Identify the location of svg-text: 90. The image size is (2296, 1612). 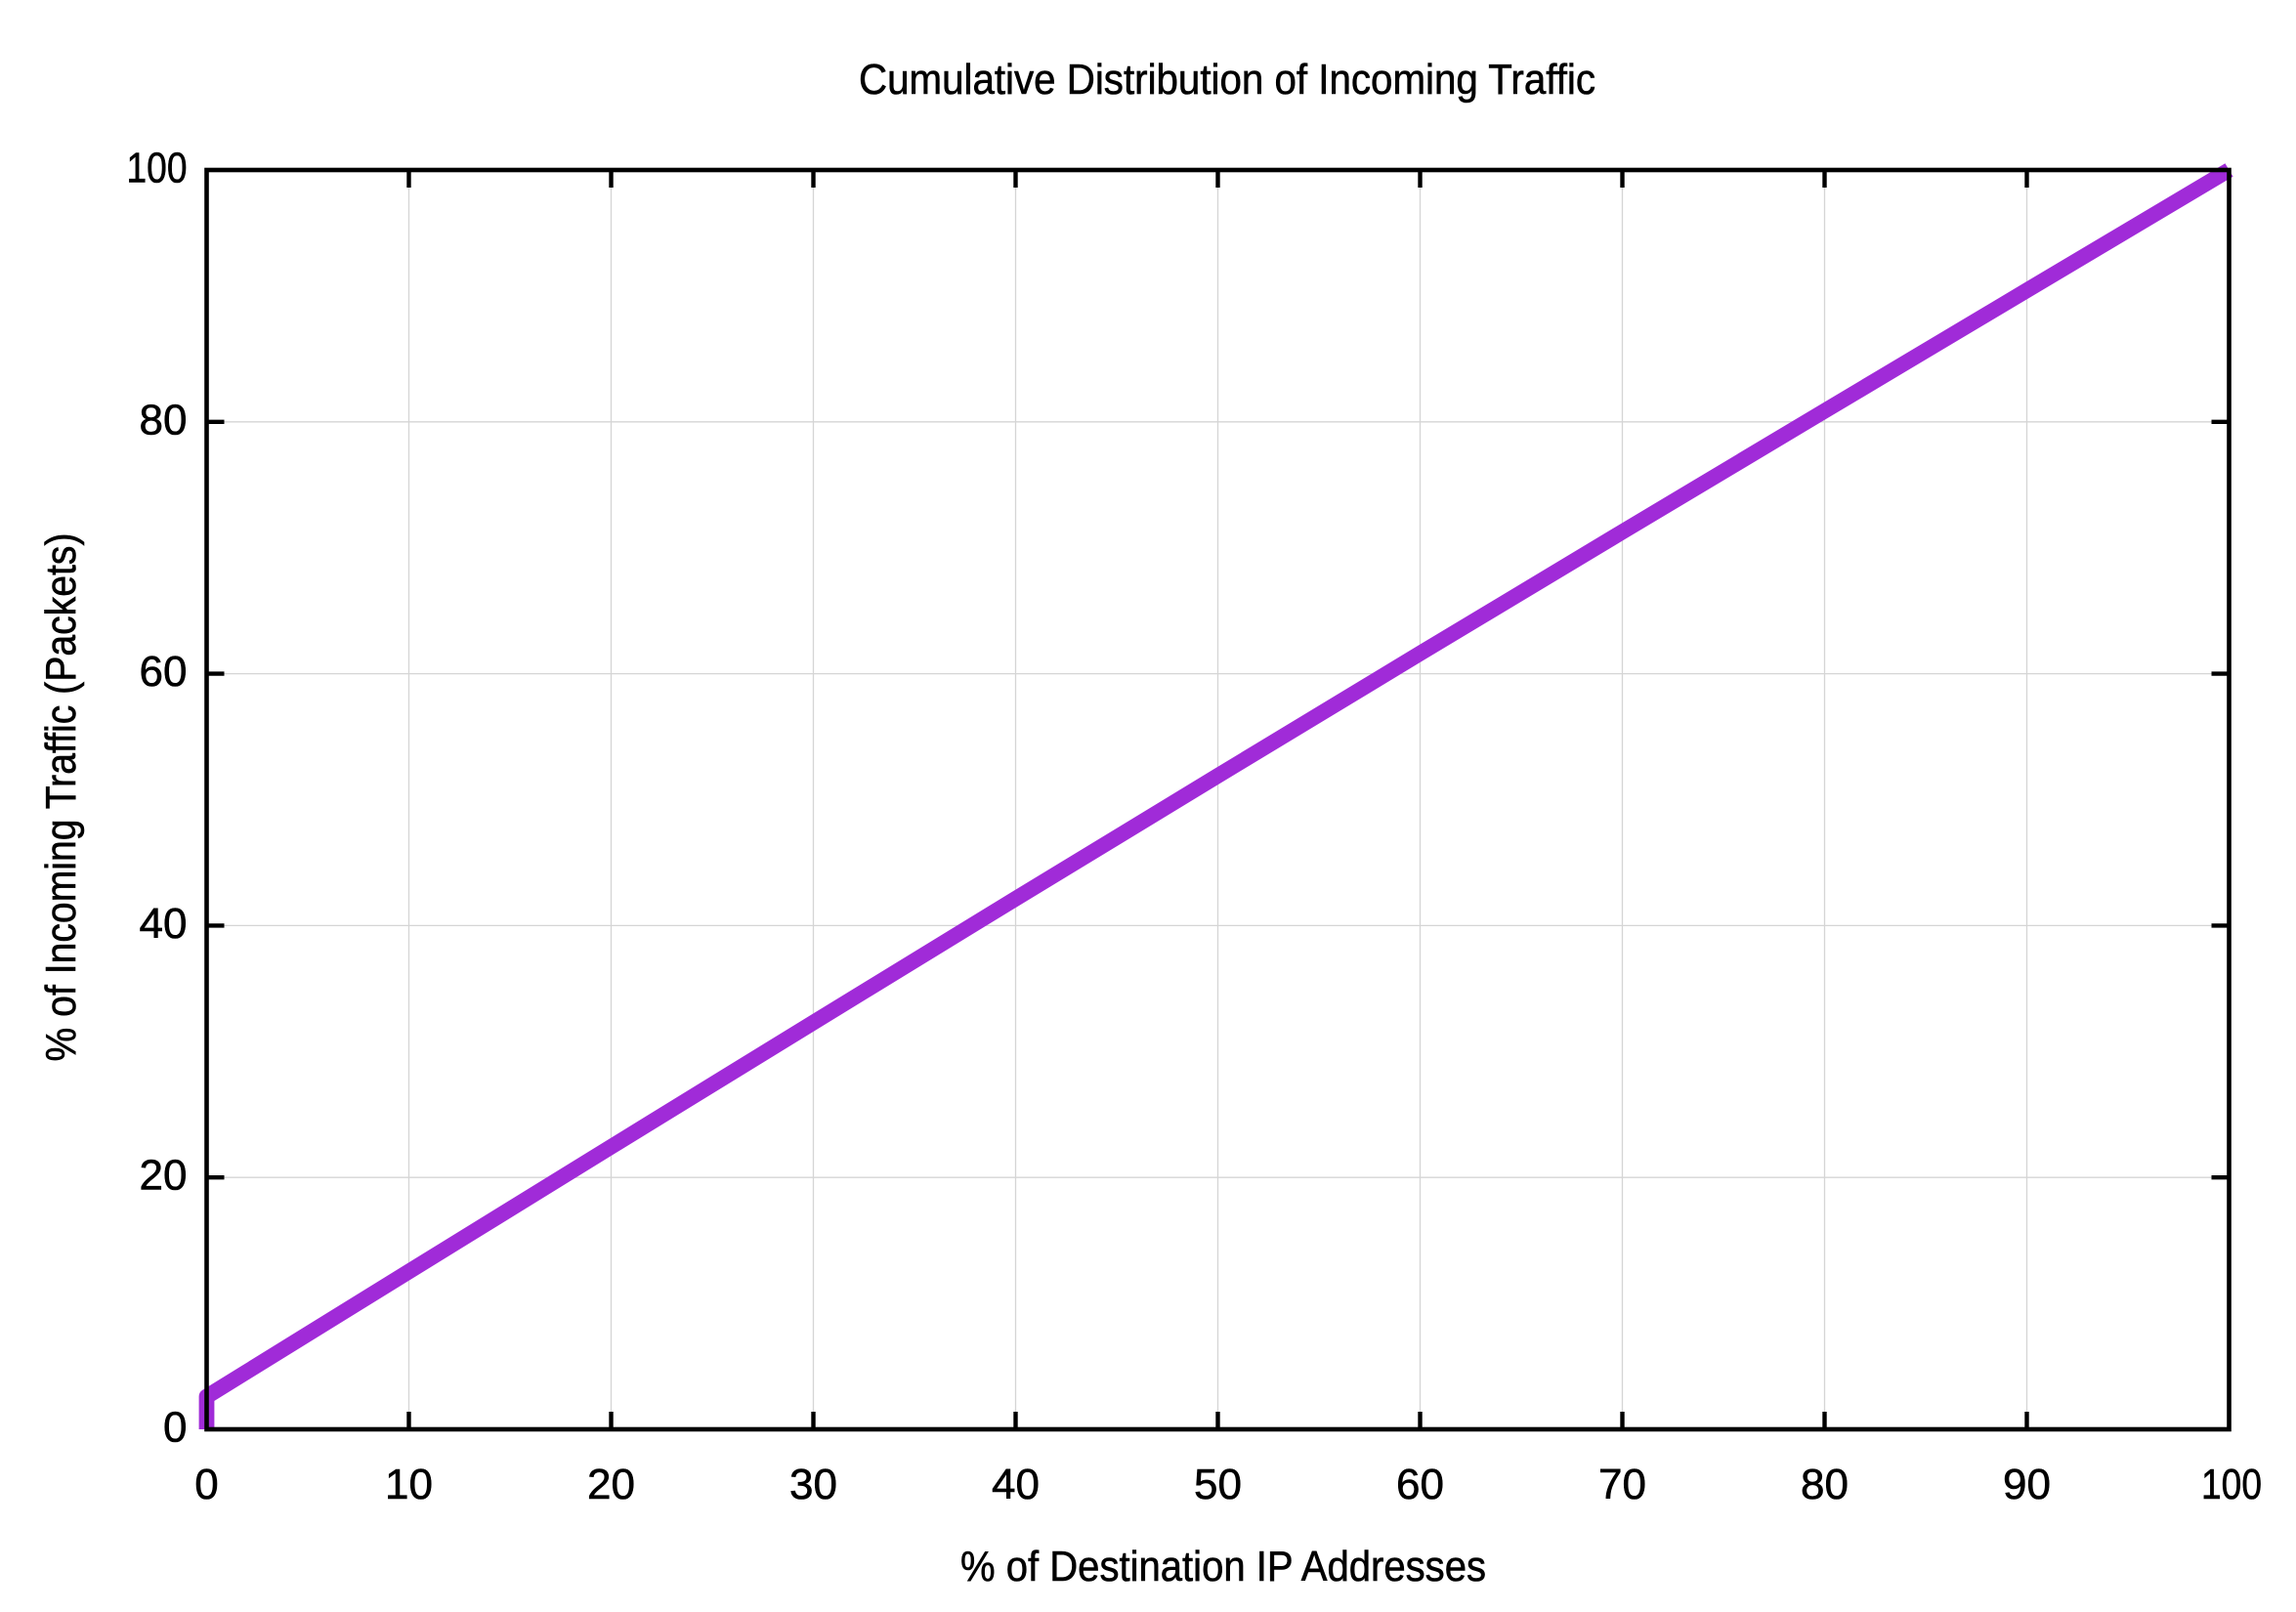
(2027, 1484).